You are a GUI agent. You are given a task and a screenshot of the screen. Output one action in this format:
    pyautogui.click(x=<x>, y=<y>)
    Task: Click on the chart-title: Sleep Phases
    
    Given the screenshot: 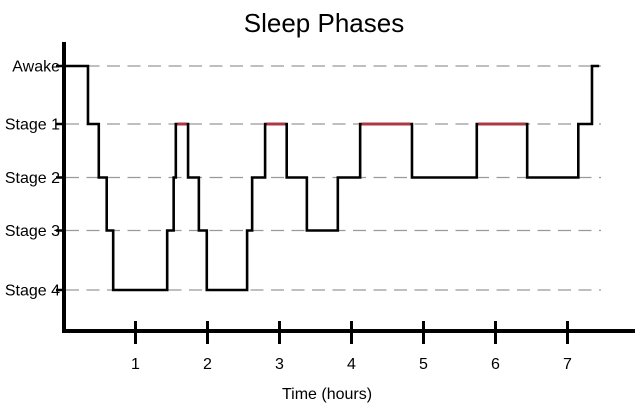 What is the action you would take?
    pyautogui.click(x=324, y=23)
    